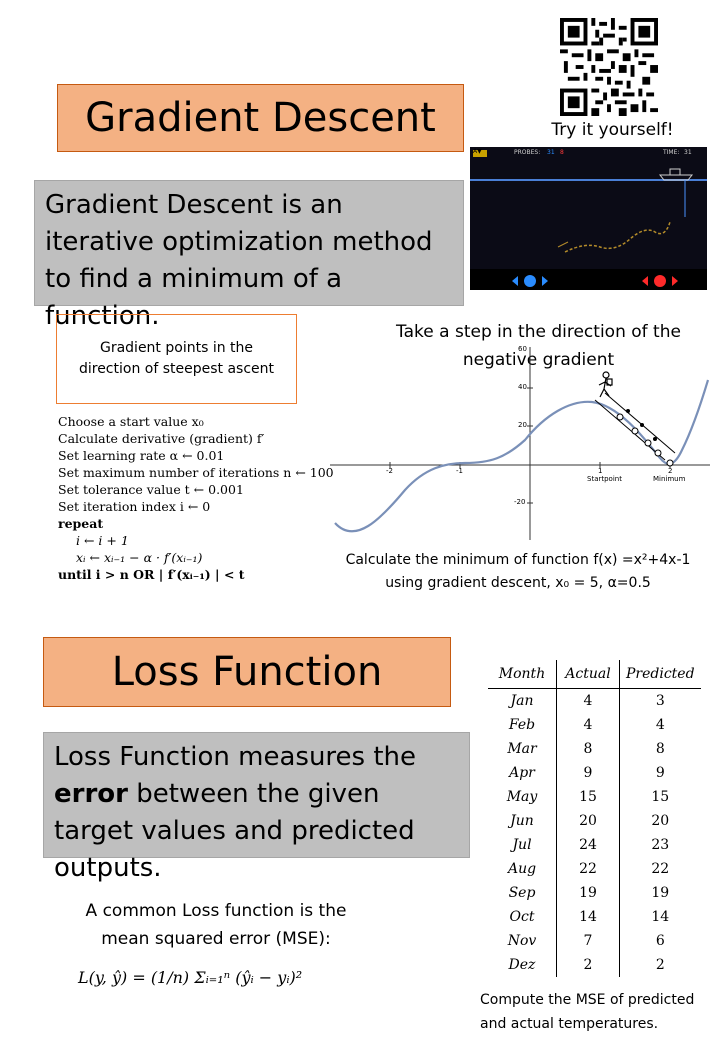  Describe the element at coordinates (151, 574) in the screenshot. I see `algo-line: until i > n OR | f′(xᵢ₋₁) | < t` at that location.